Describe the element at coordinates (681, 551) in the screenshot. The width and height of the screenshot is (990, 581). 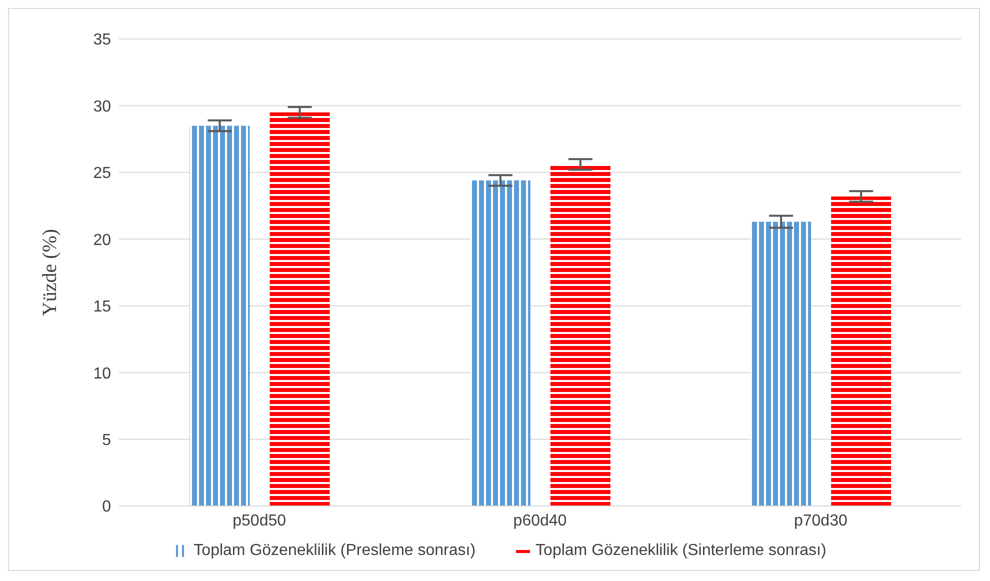
I see `text: Toplam Gözeneklilik (Sinterleme sonrası)` at that location.